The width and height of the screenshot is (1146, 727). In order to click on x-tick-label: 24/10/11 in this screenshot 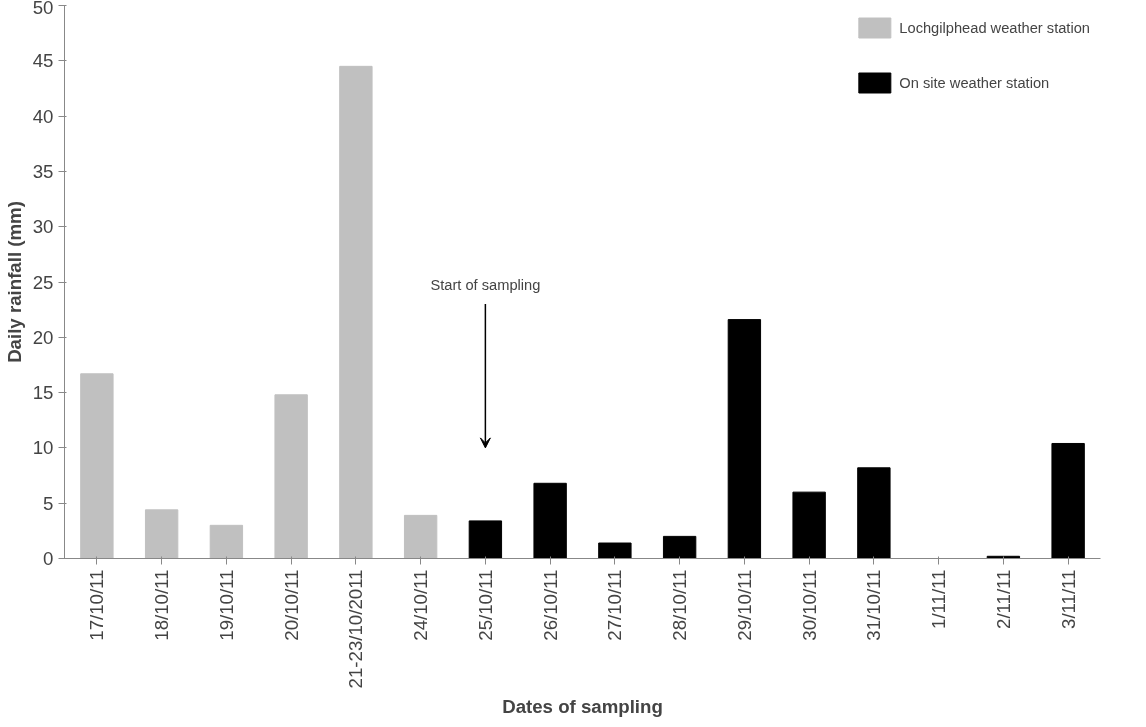, I will do `click(421, 605)`.